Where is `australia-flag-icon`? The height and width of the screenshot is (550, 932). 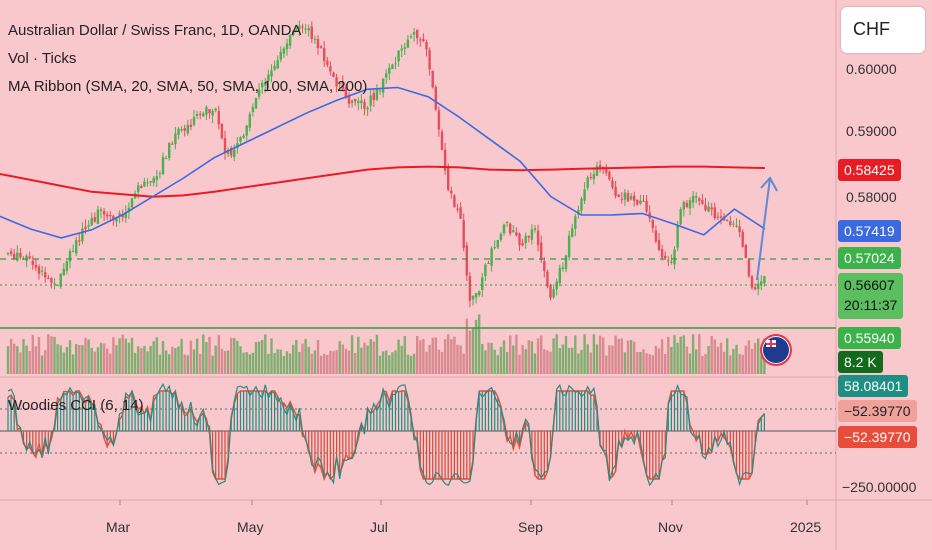 australia-flag-icon is located at coordinates (776, 350).